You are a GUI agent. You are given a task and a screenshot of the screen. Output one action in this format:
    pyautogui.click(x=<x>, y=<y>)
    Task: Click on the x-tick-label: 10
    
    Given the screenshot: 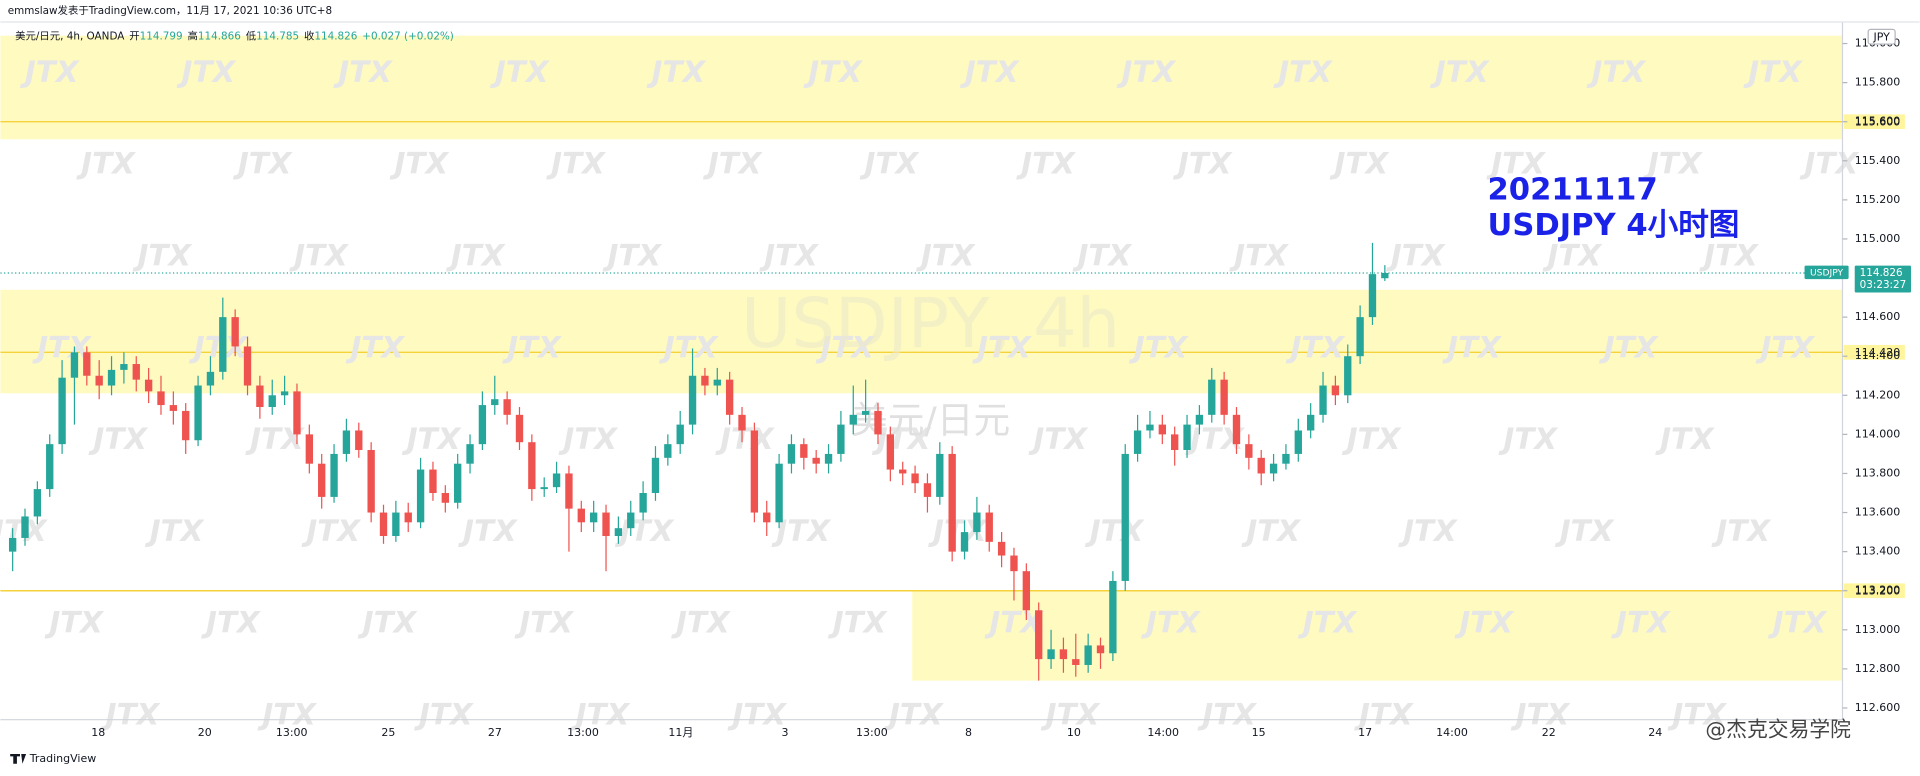 What is the action you would take?
    pyautogui.click(x=1074, y=732)
    